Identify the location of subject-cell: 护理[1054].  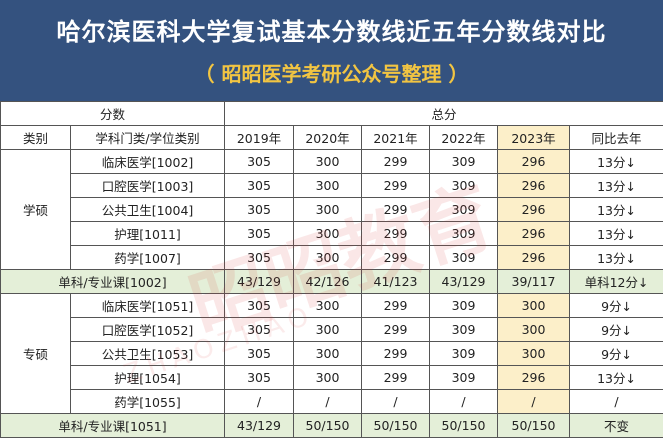
(147, 377).